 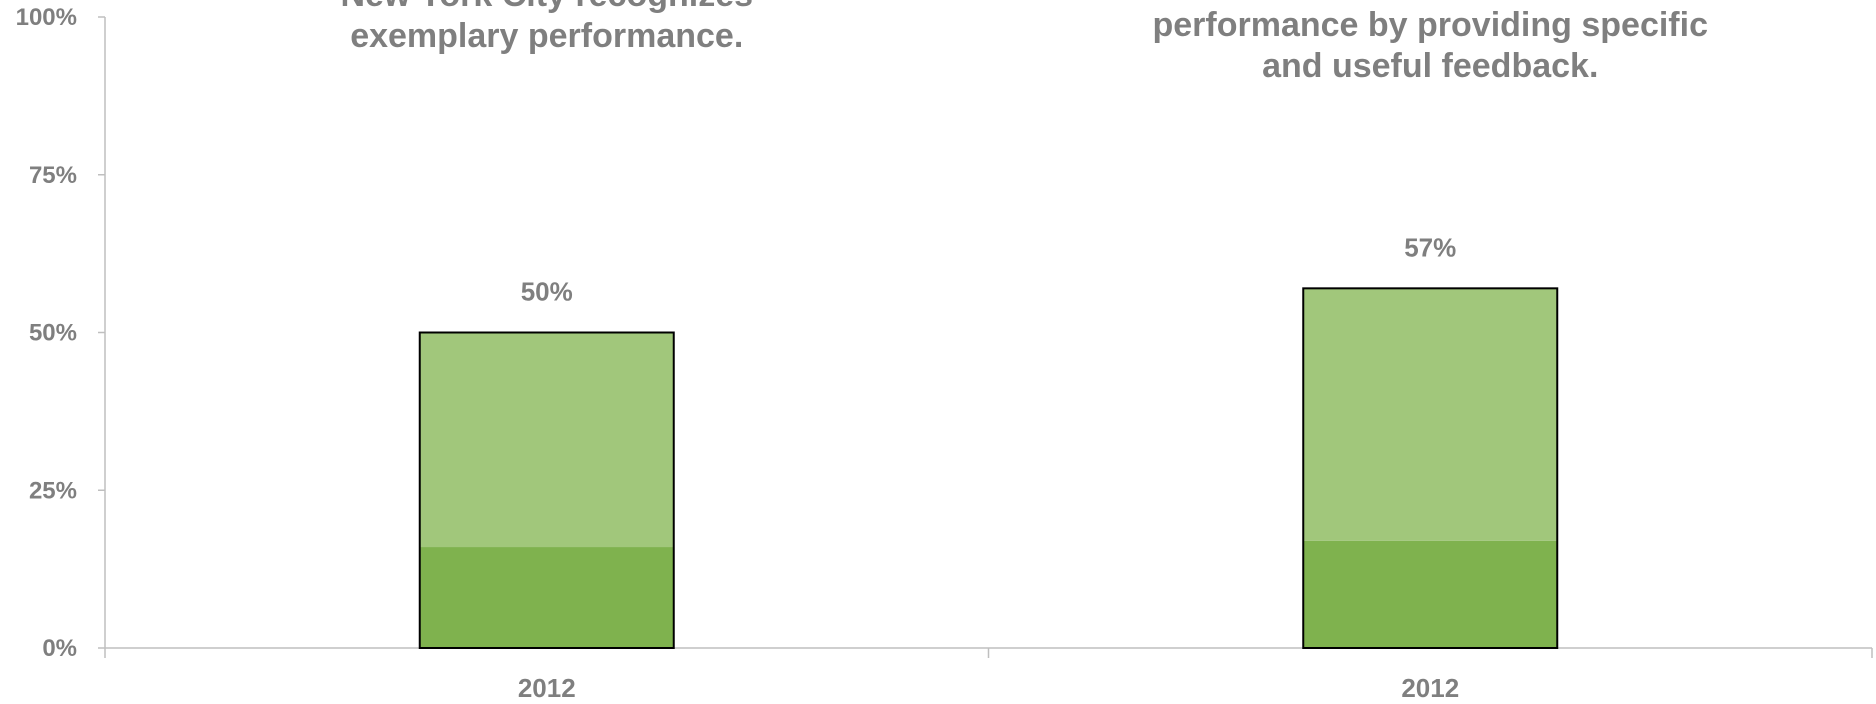 I want to click on panel-title-line: exemplary performance., so click(x=546, y=36).